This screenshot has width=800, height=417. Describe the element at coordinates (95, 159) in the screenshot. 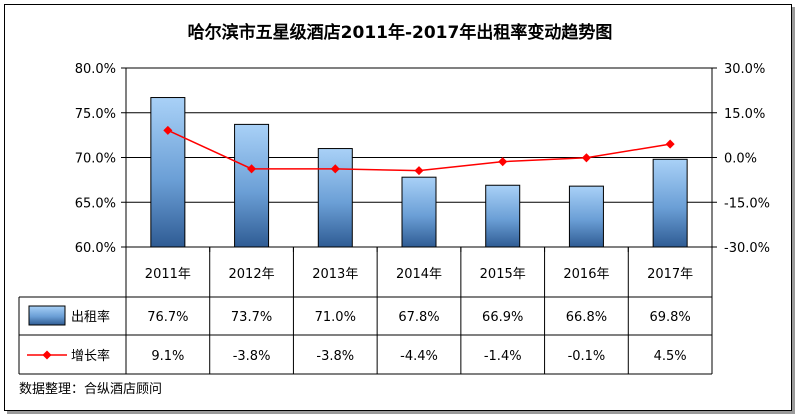

I see `left-axis-tick-label: 70.0%` at that location.